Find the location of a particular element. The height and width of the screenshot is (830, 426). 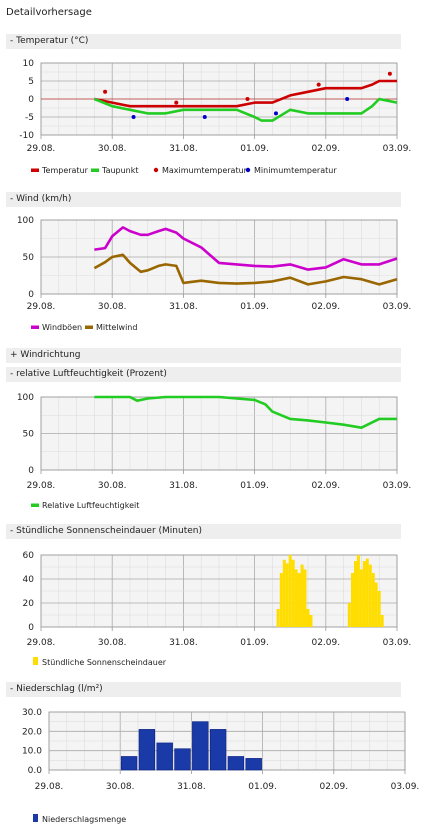

x-tick-label: 01.09. is located at coordinates (262, 787).